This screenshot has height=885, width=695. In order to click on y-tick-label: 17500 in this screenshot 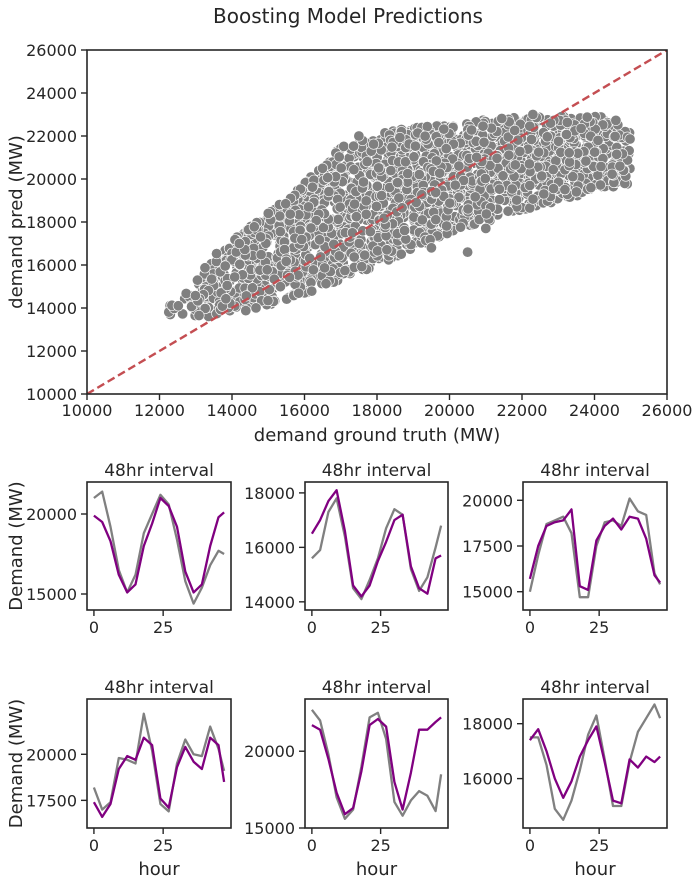, I will do `click(487, 546)`.